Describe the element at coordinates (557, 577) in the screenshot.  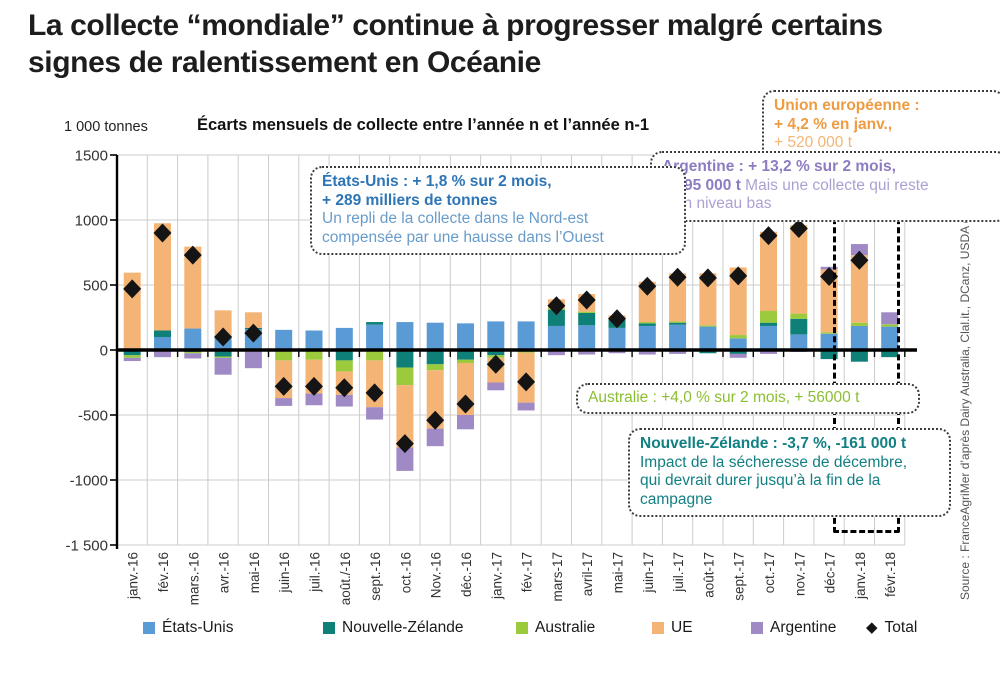
I see `svg-text: mars-17` at that location.